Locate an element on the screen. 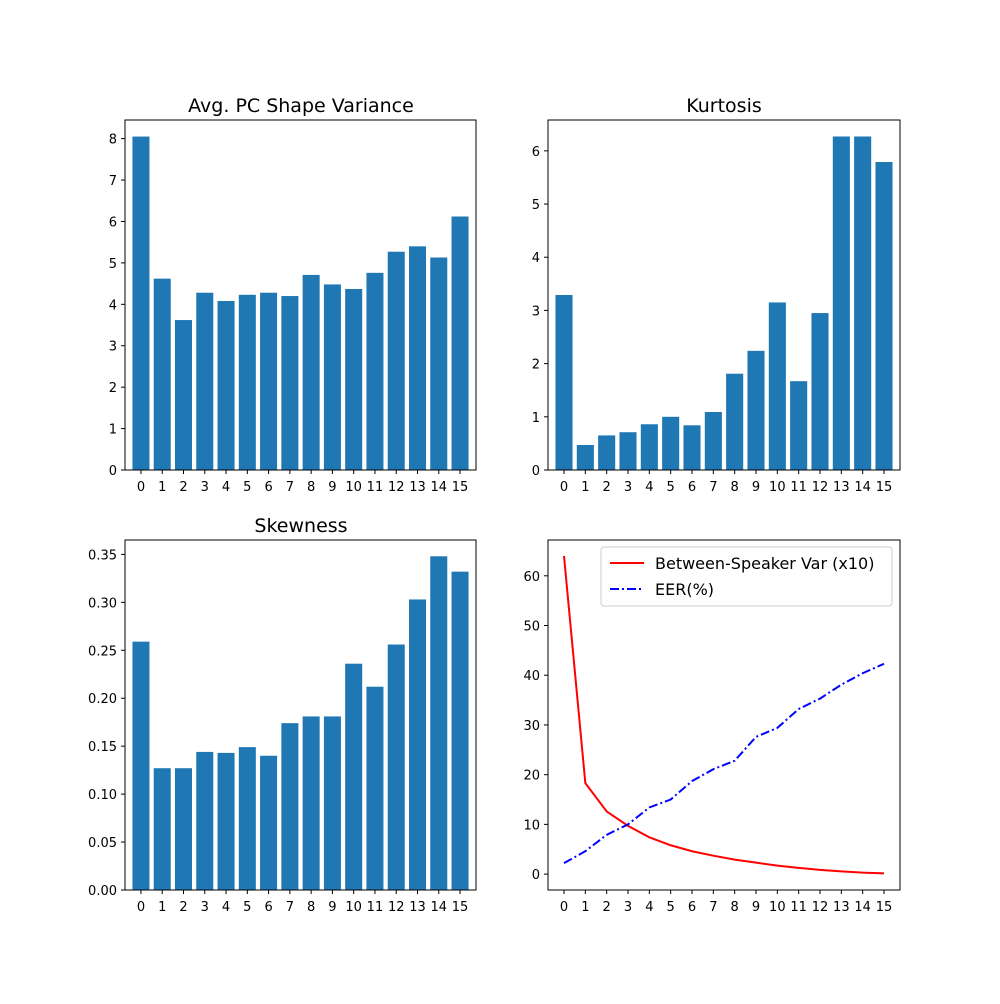 This screenshot has width=1000, height=1004. line-x-tick-label: 11 is located at coordinates (798, 907).